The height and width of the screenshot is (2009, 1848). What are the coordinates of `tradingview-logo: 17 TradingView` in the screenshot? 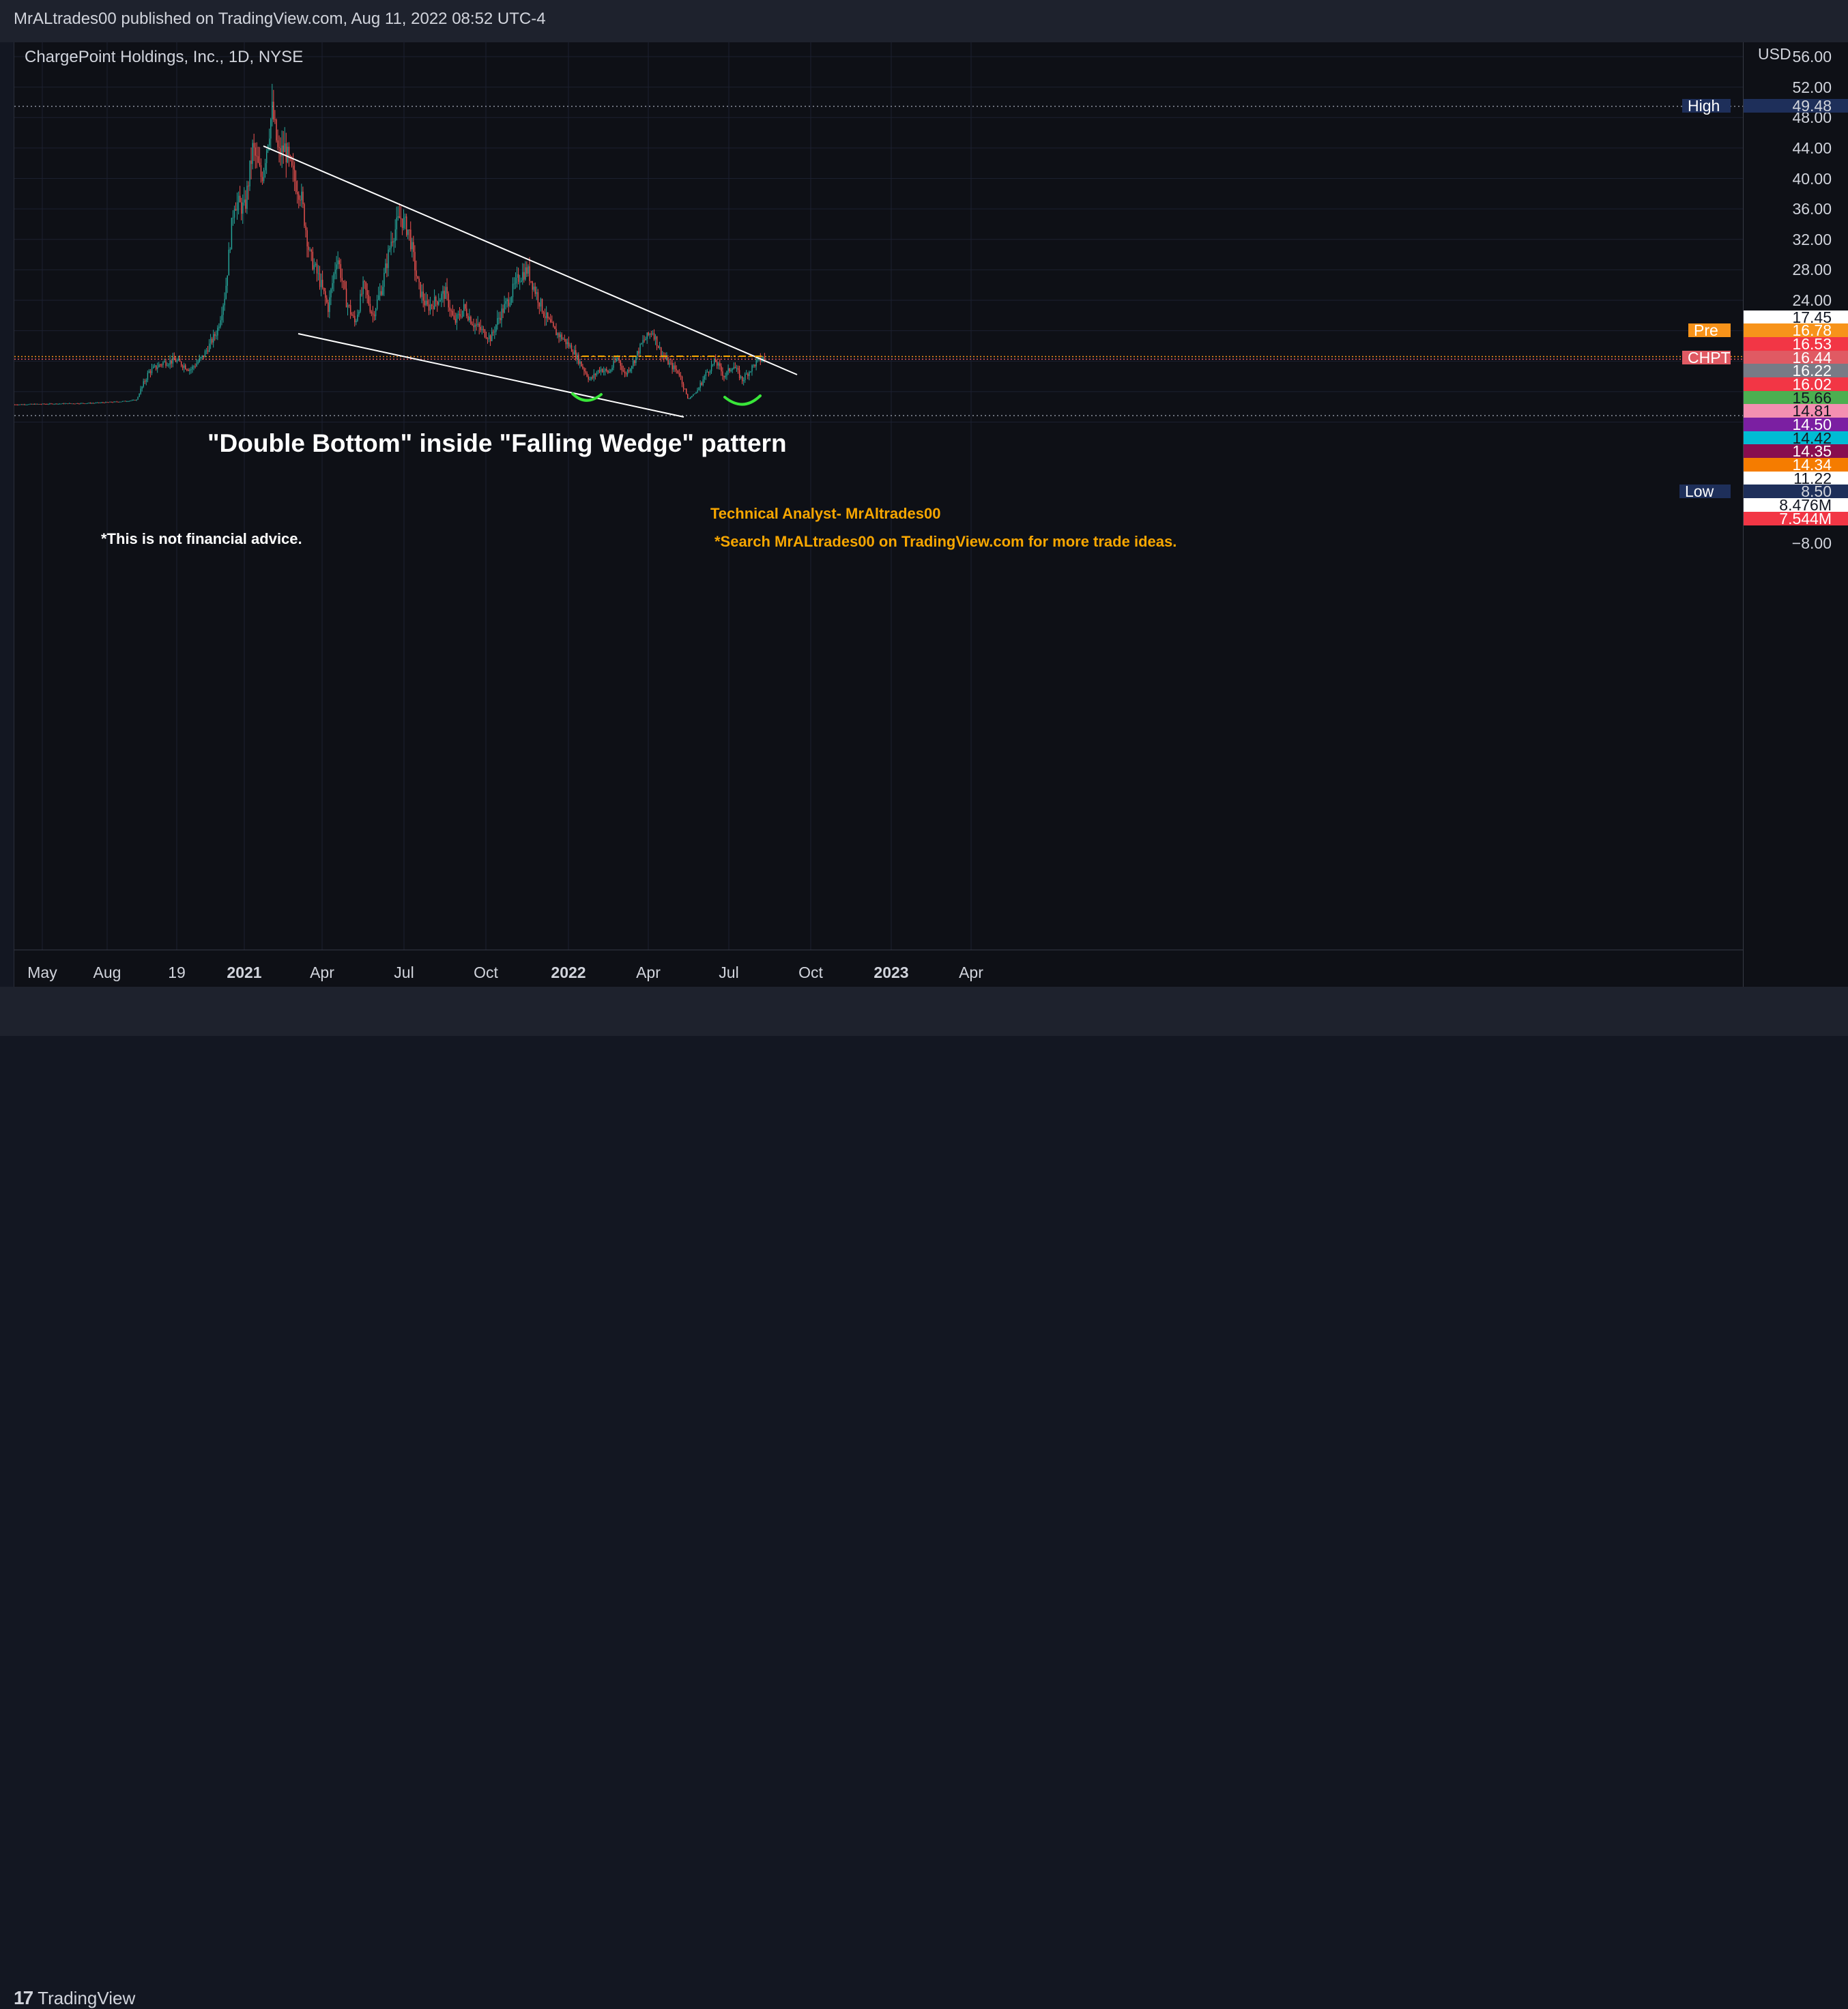 It's located at (74, 1998).